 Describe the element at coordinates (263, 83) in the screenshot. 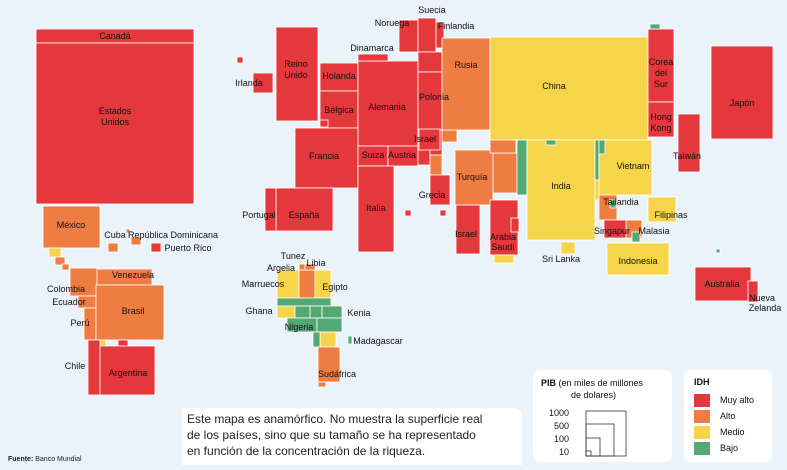

I see `region-irlanda` at that location.